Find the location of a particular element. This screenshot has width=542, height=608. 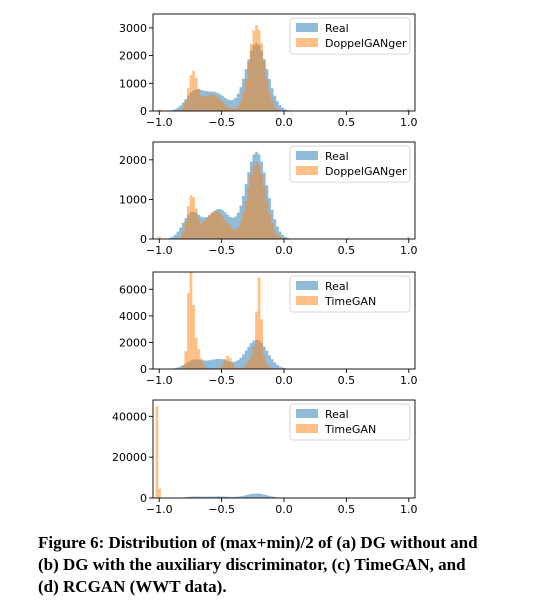

legend-label: DoppelGANger is located at coordinates (366, 43).